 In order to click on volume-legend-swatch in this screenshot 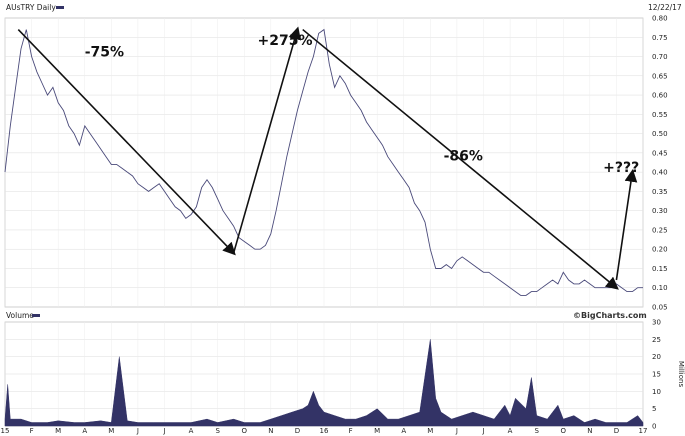, I will do `click(36, 315)`.